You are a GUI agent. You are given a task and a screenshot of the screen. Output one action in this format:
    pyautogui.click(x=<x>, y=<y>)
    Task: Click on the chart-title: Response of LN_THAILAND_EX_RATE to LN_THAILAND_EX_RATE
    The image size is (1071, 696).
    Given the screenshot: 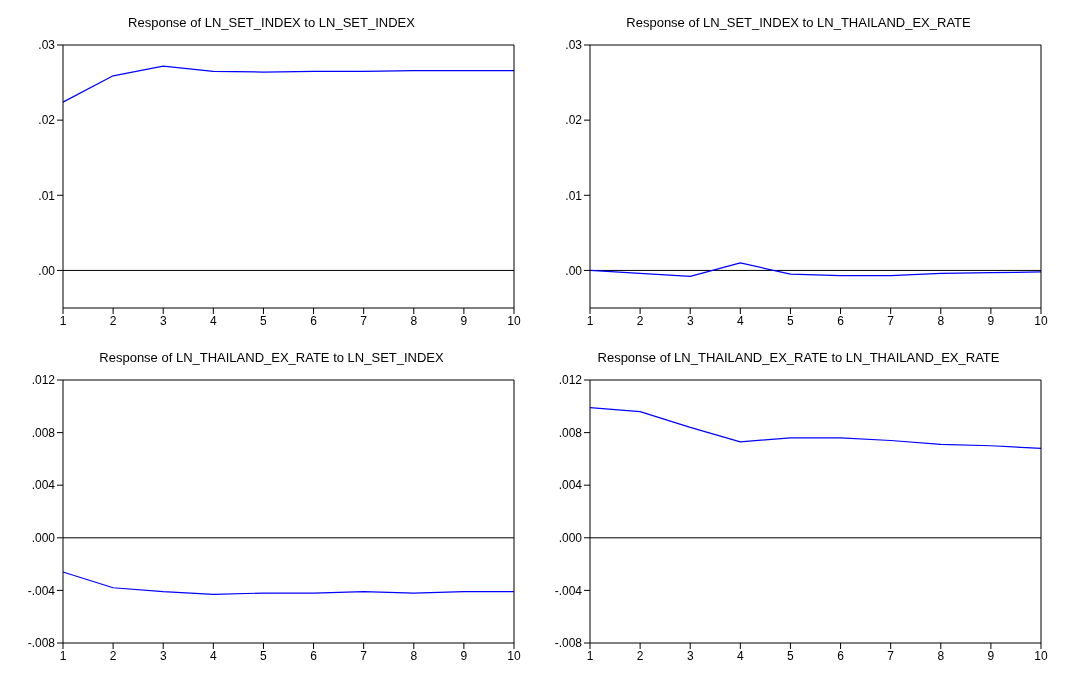 What is the action you would take?
    pyautogui.click(x=798, y=358)
    